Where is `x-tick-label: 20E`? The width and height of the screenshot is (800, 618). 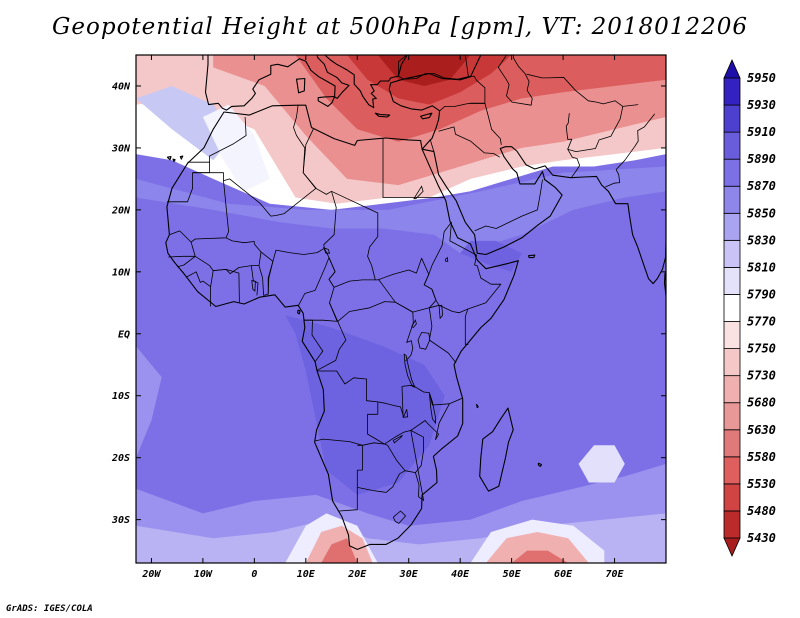
x-tick-label: 20E is located at coordinates (357, 574).